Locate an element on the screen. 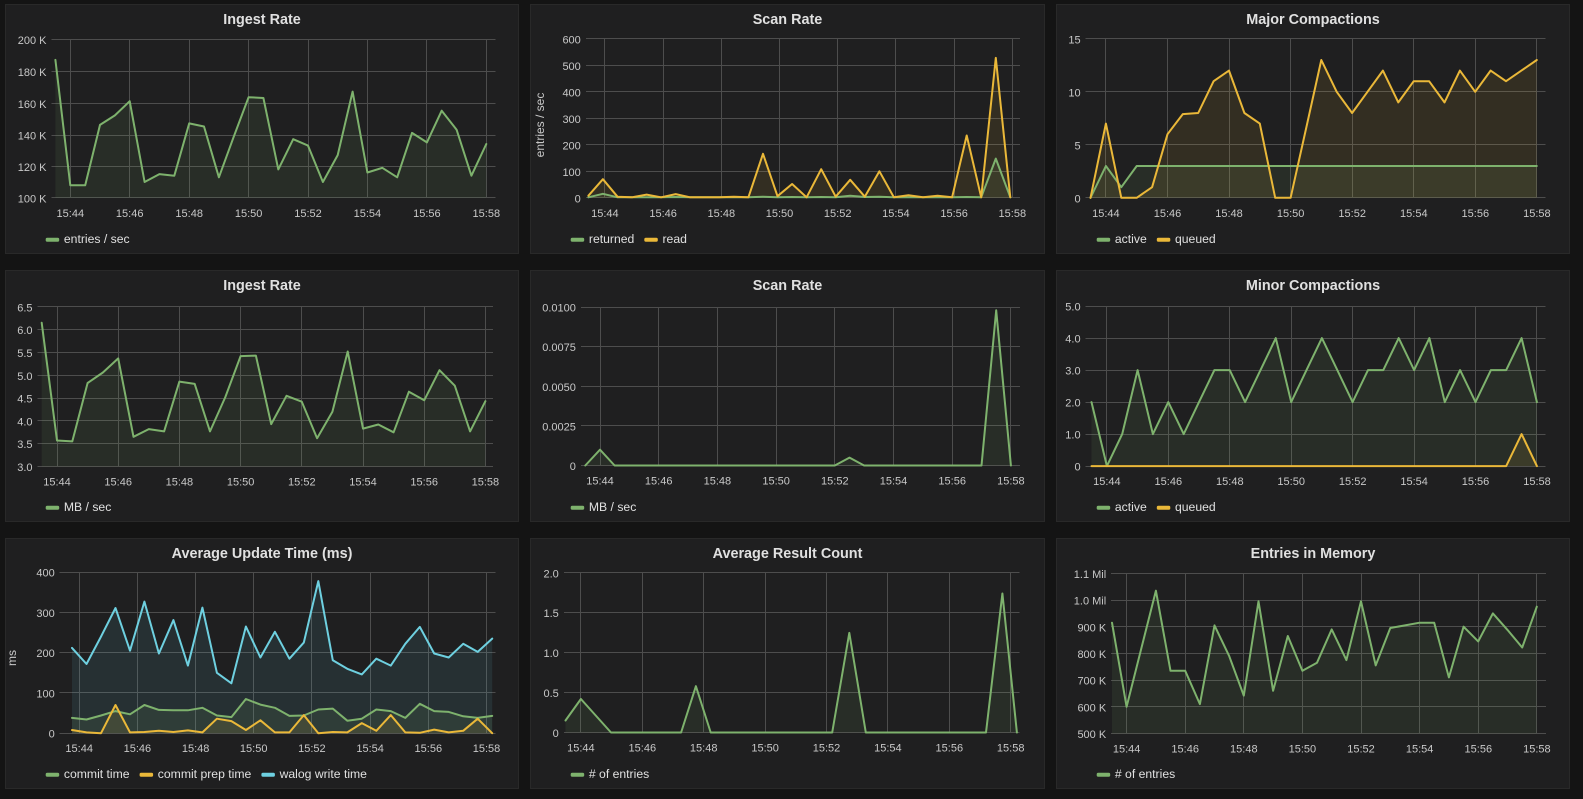  svg-text: 0.0025 is located at coordinates (559, 427).